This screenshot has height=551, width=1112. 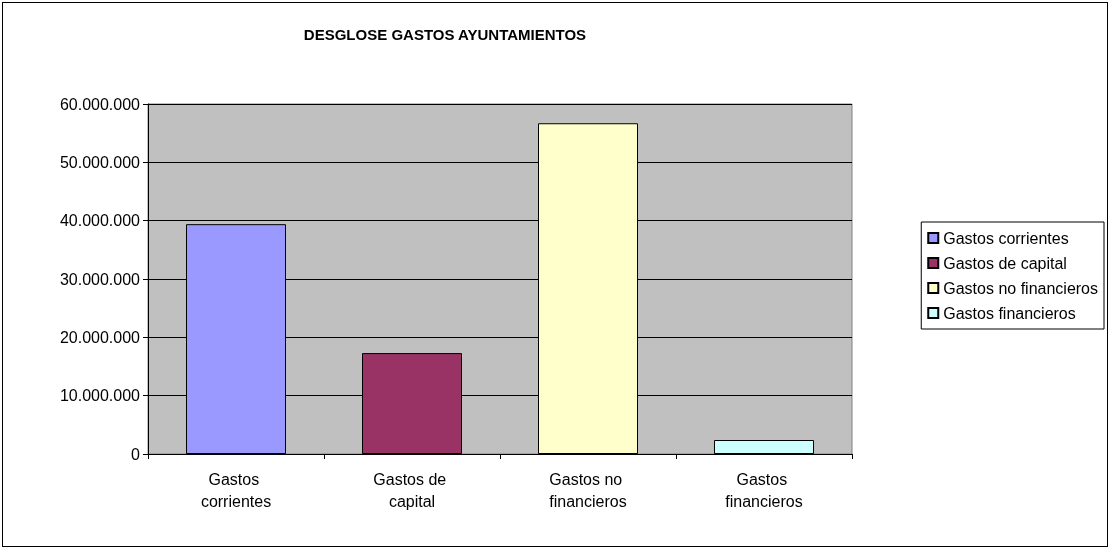 I want to click on legend-label: Gastos de capital, so click(x=1005, y=263).